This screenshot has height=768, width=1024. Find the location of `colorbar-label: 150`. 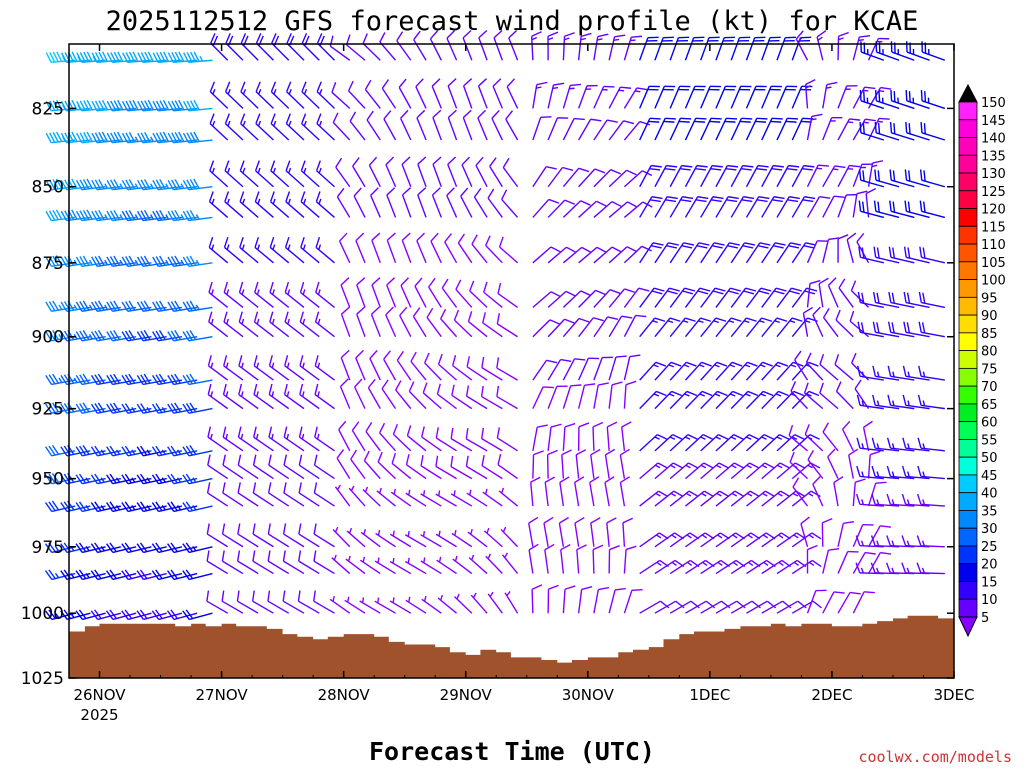

colorbar-label: 150 is located at coordinates (993, 103).